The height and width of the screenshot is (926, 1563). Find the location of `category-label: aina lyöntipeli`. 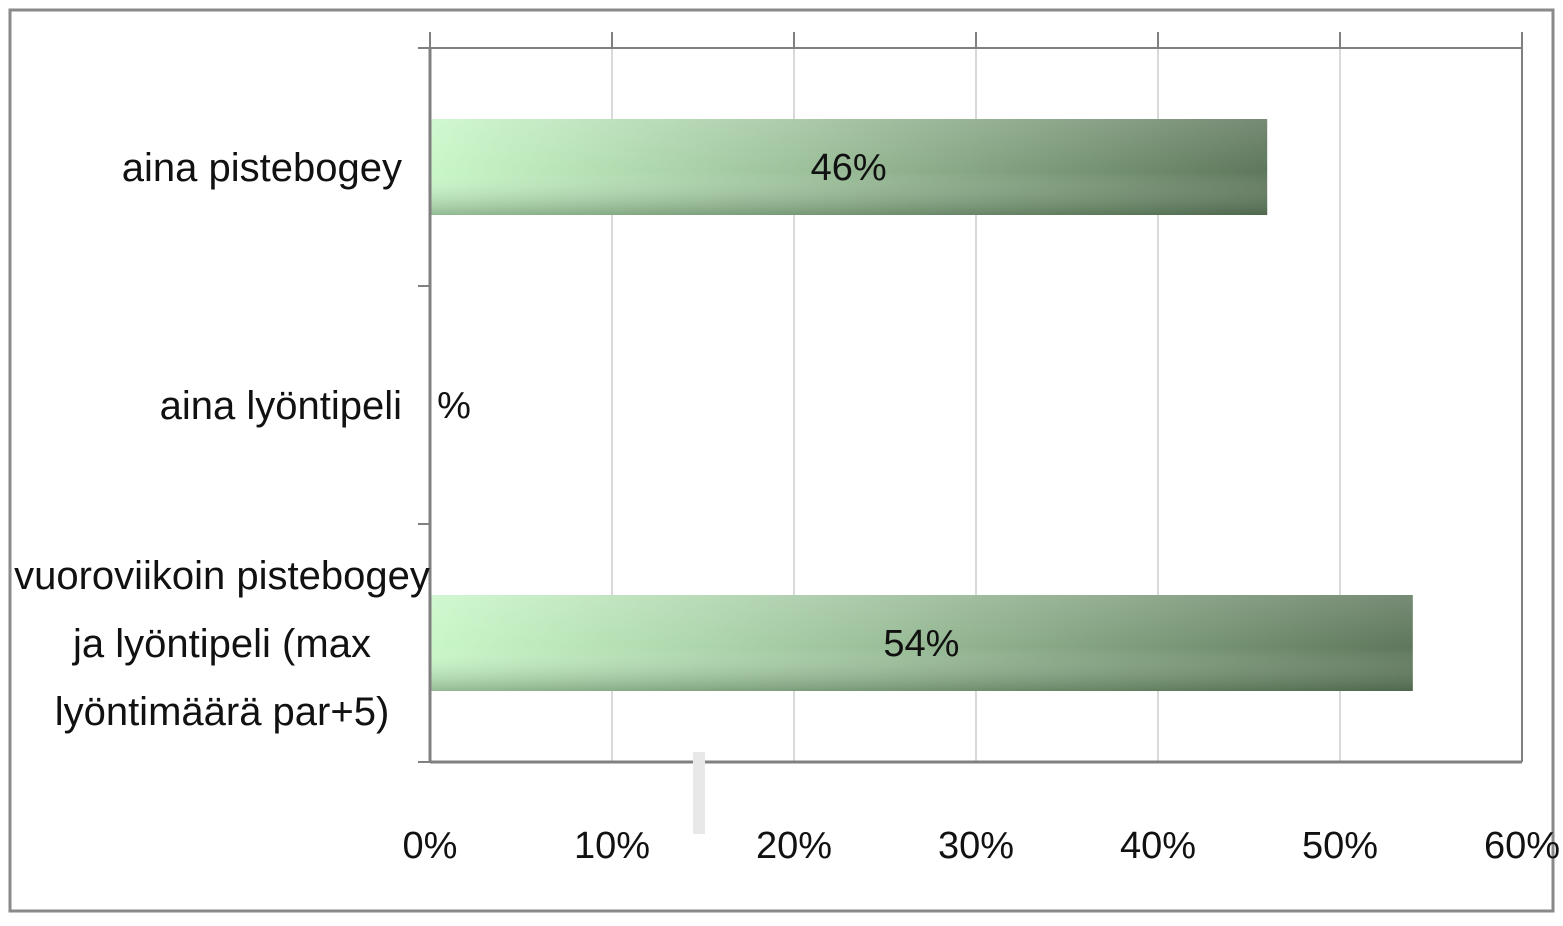

category-label: aina lyöntipeli is located at coordinates (281, 406).